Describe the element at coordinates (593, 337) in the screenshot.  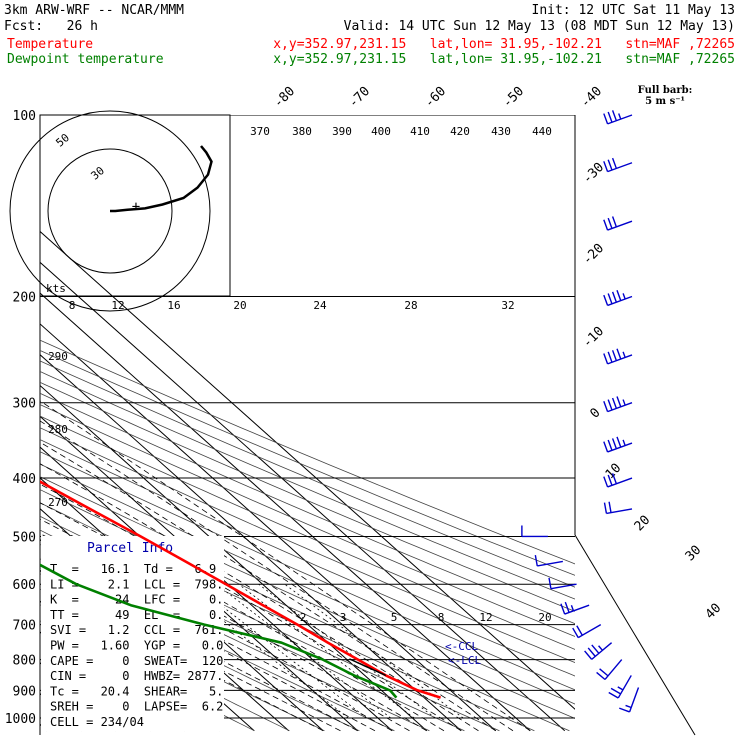
I see `isotherm-label: -10` at that location.